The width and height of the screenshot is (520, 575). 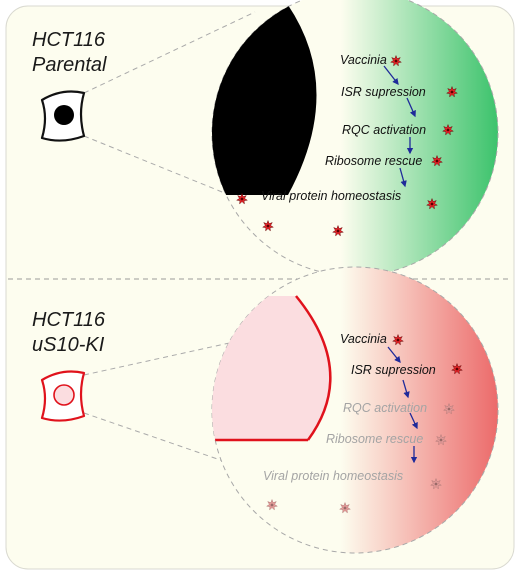 I want to click on virus-particles-faded, so click(x=360, y=458).